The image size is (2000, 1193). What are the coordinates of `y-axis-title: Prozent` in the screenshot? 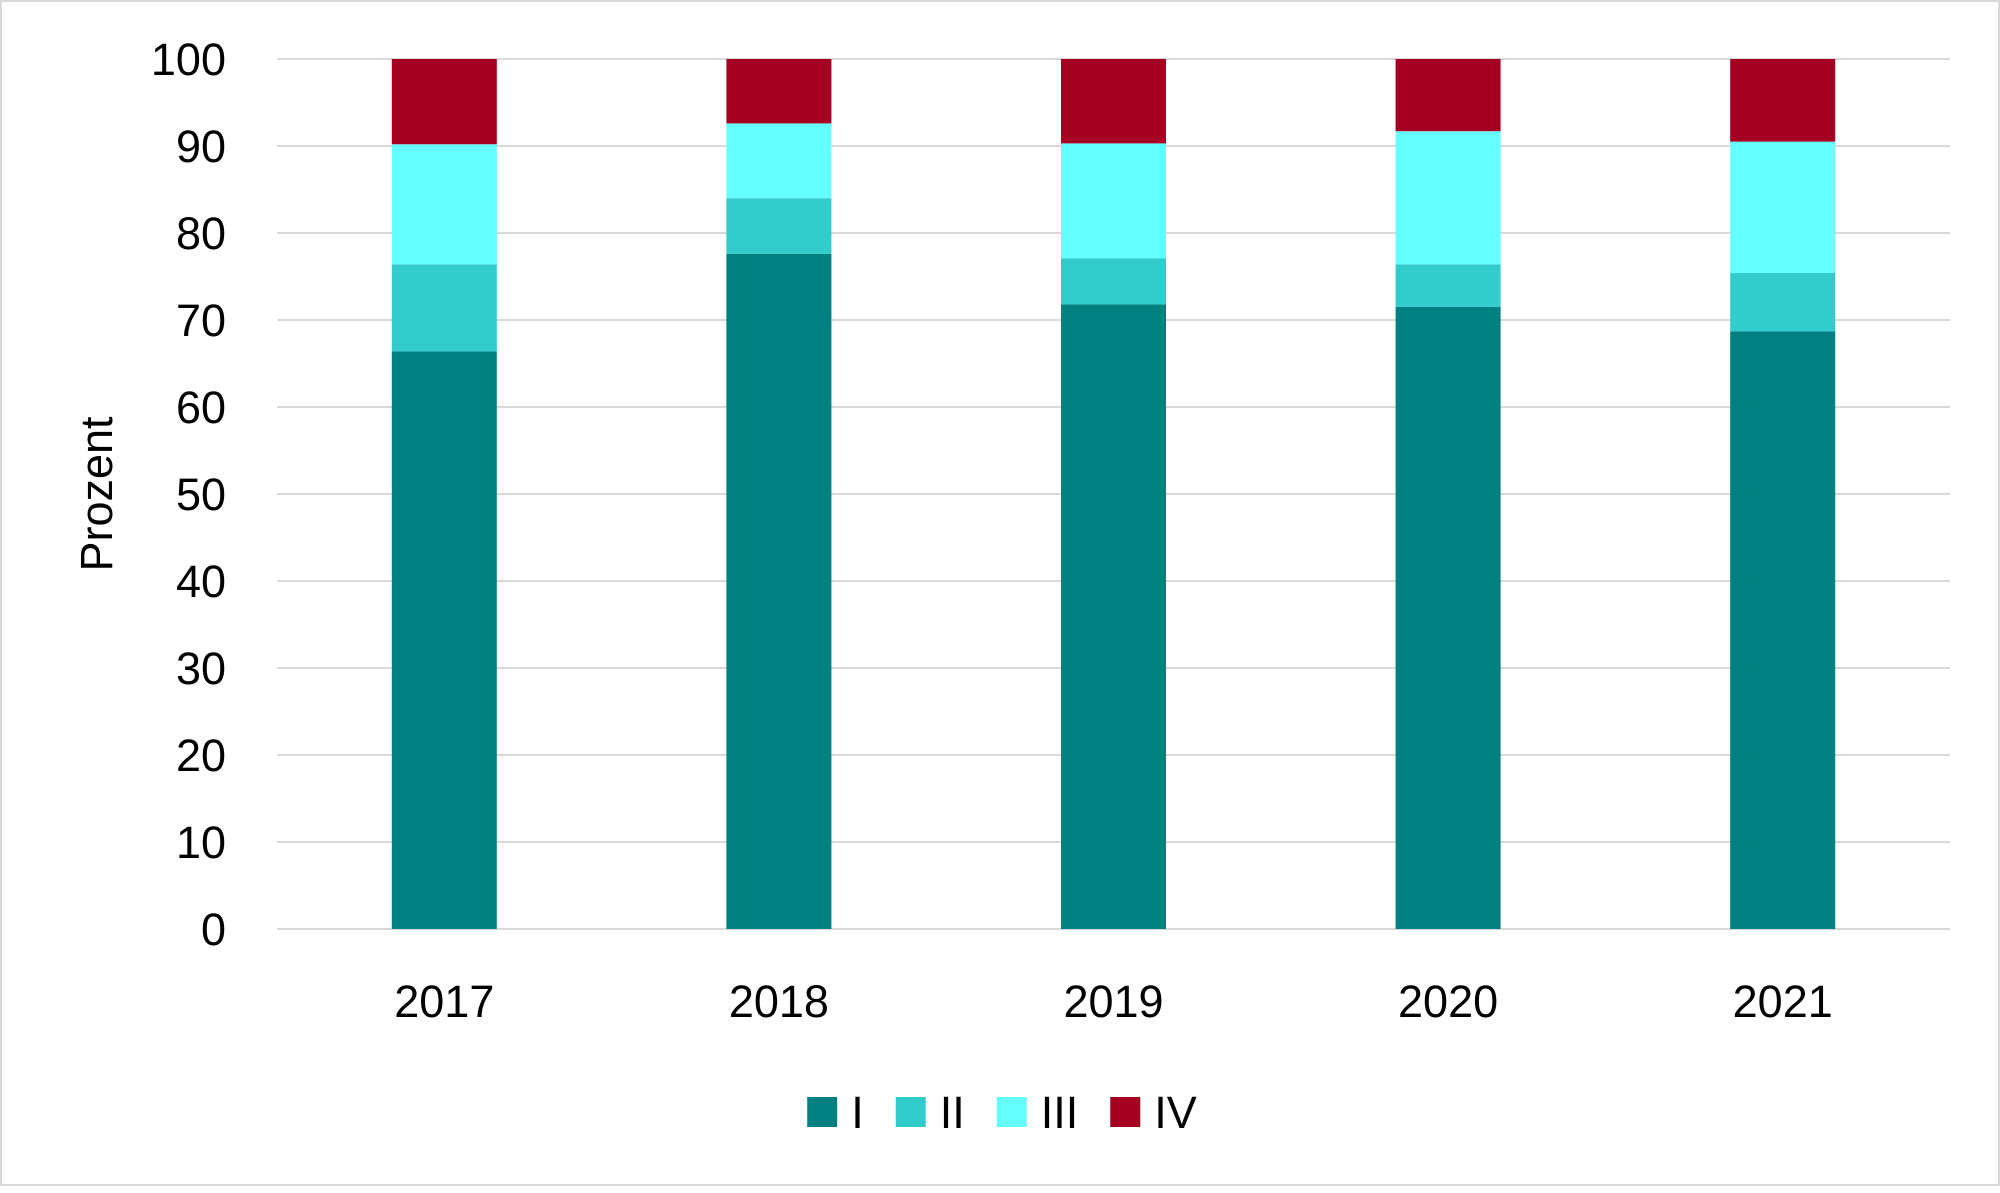 It's located at (96, 494).